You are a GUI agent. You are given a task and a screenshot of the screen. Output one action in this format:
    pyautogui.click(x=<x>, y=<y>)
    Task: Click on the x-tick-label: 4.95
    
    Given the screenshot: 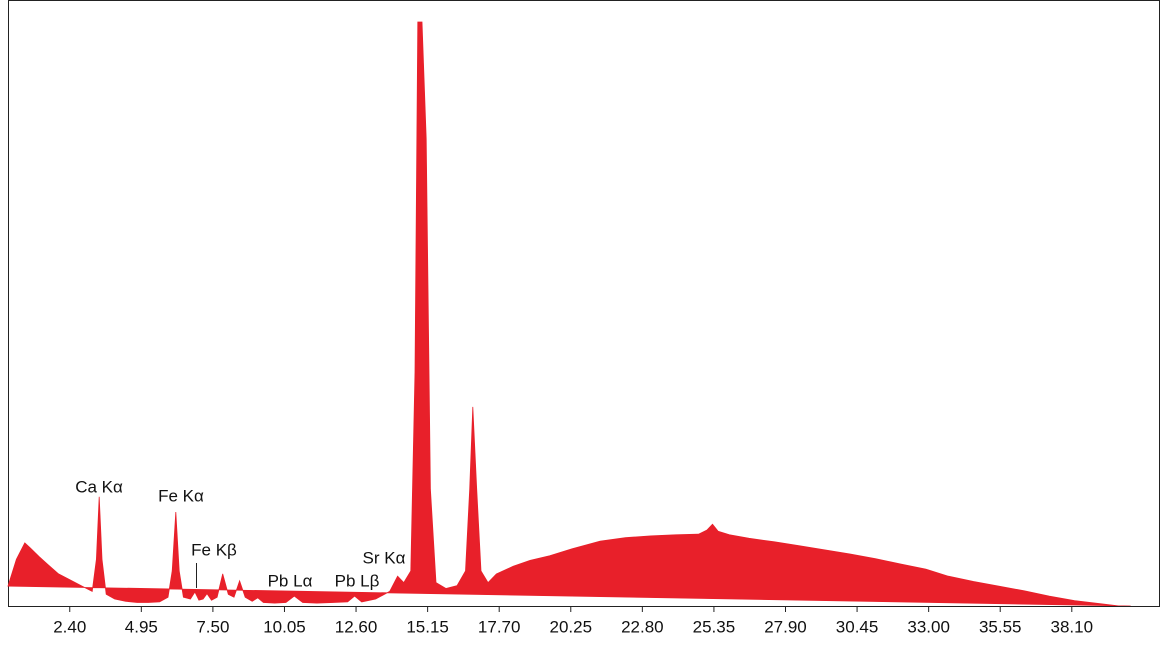 What is the action you would take?
    pyautogui.click(x=141, y=626)
    